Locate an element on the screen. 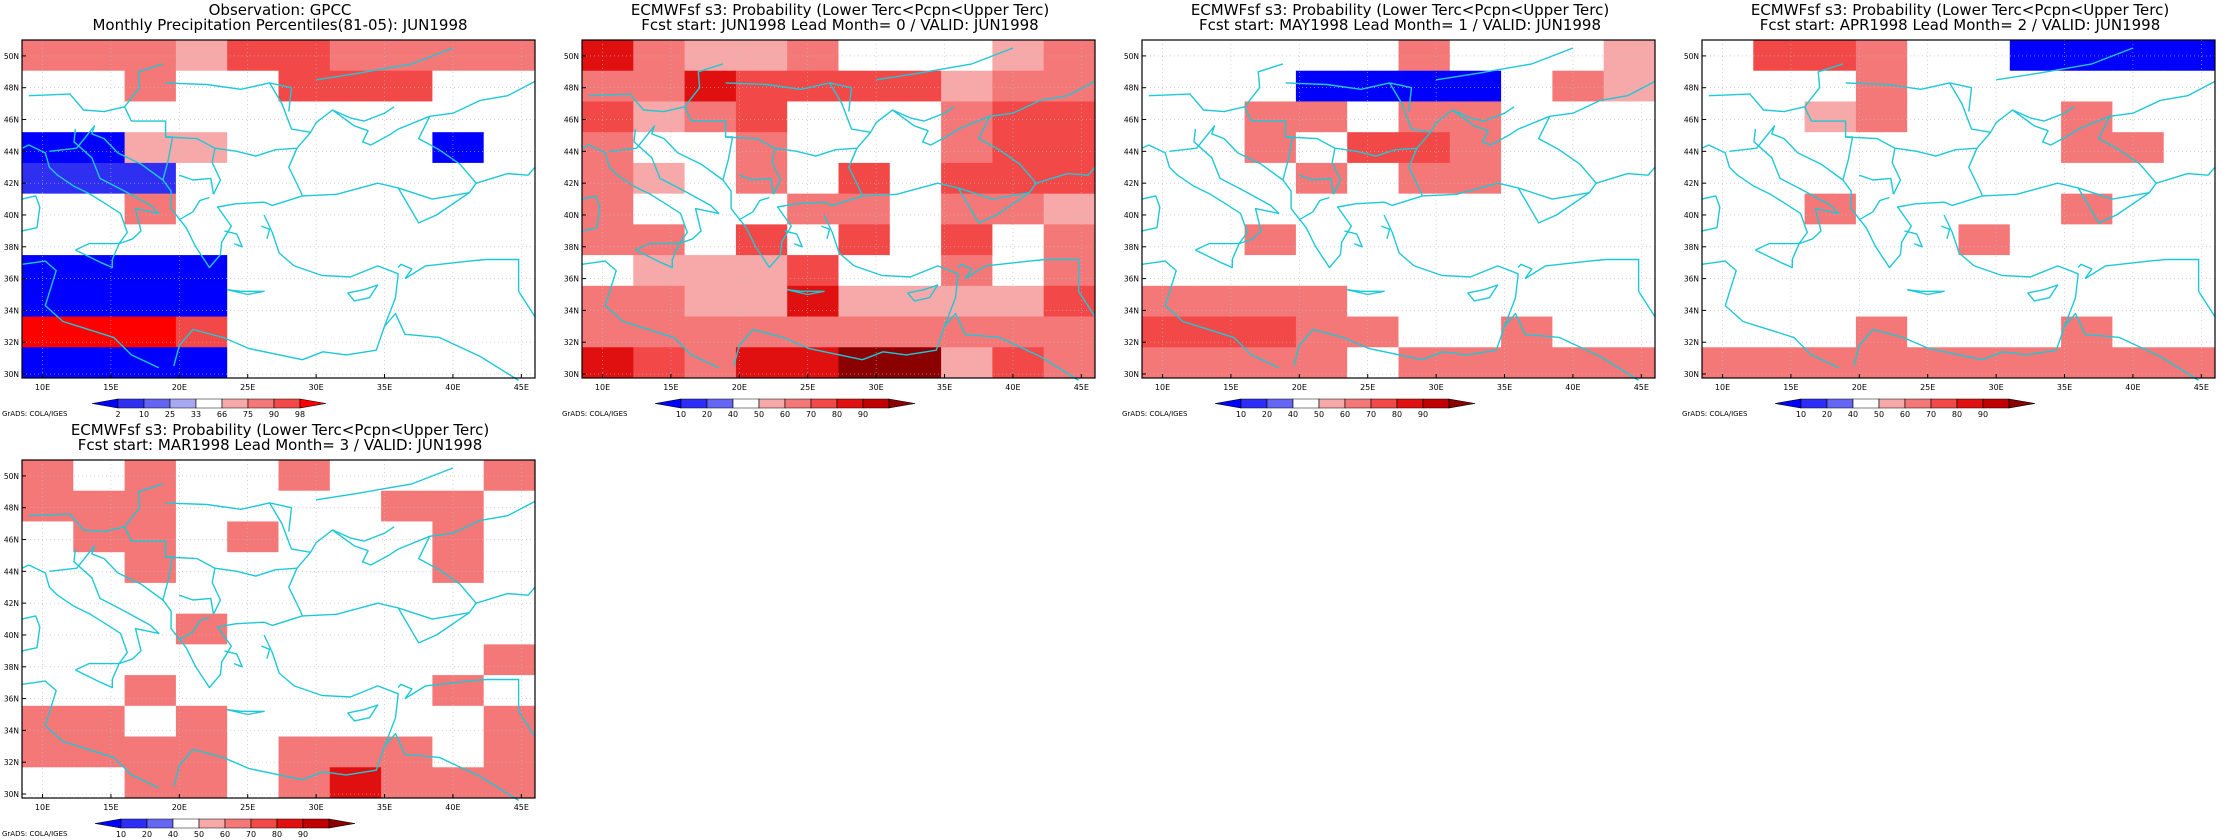 This screenshot has width=2240, height=840. x-tick-label: 20E is located at coordinates (1859, 387).